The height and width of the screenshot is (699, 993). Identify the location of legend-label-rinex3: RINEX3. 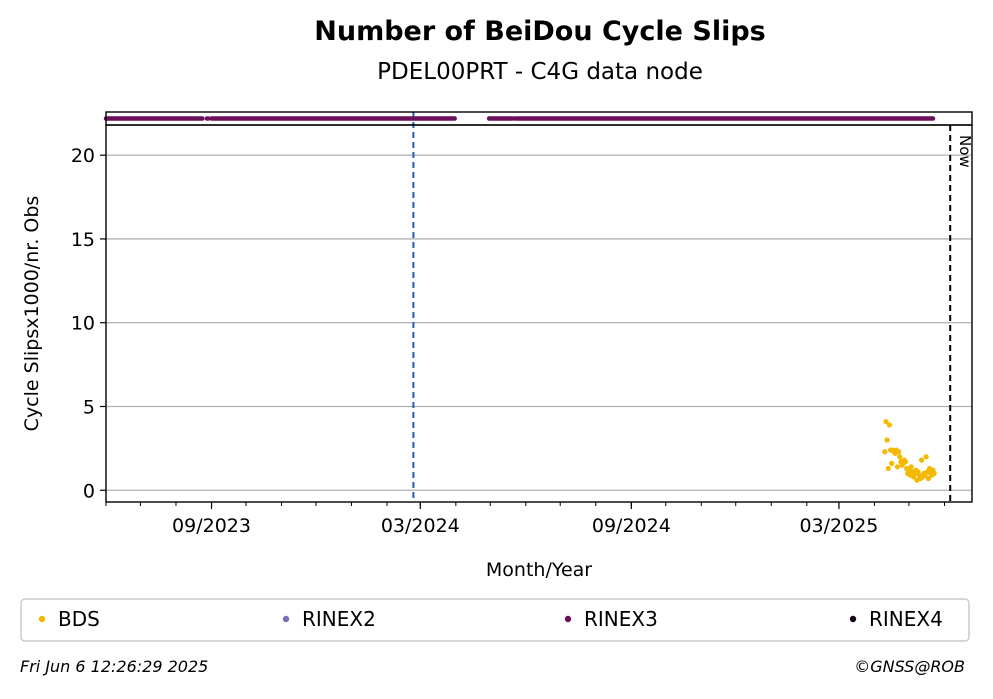
(621, 619).